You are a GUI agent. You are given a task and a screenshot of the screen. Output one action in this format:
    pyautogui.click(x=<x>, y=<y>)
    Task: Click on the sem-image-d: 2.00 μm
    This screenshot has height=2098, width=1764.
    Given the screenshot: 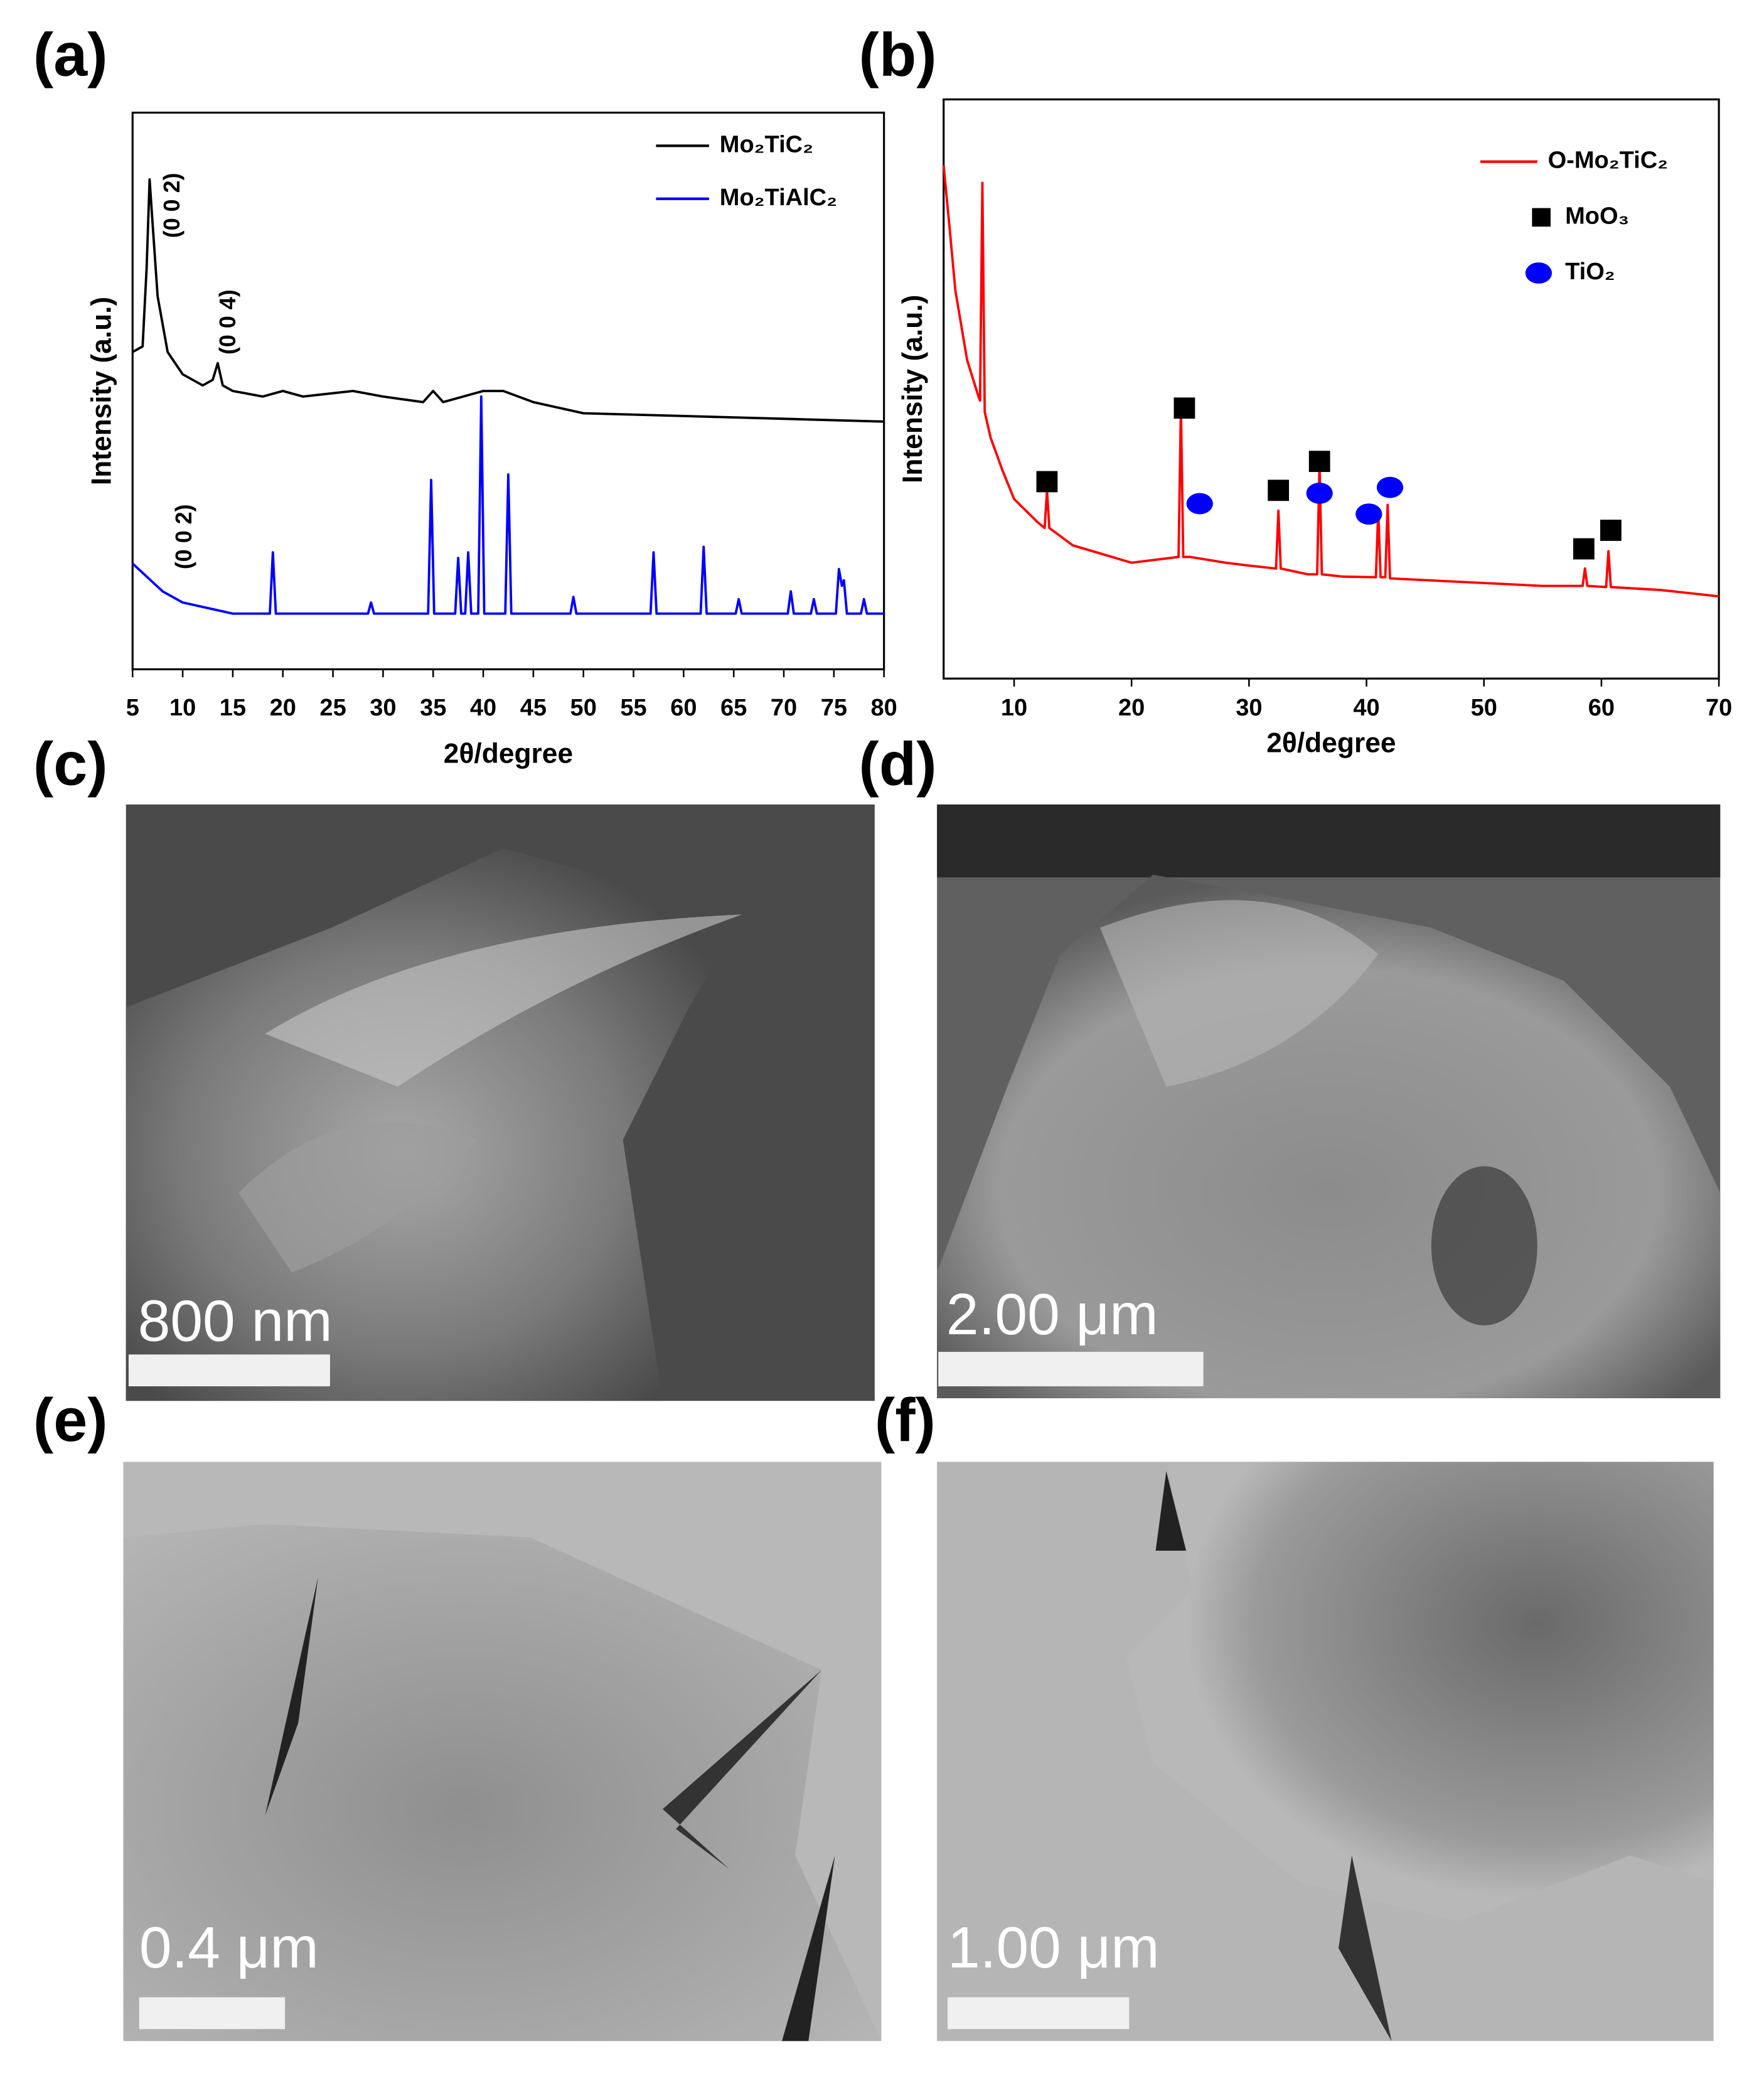 What is the action you would take?
    pyautogui.click(x=1329, y=1101)
    